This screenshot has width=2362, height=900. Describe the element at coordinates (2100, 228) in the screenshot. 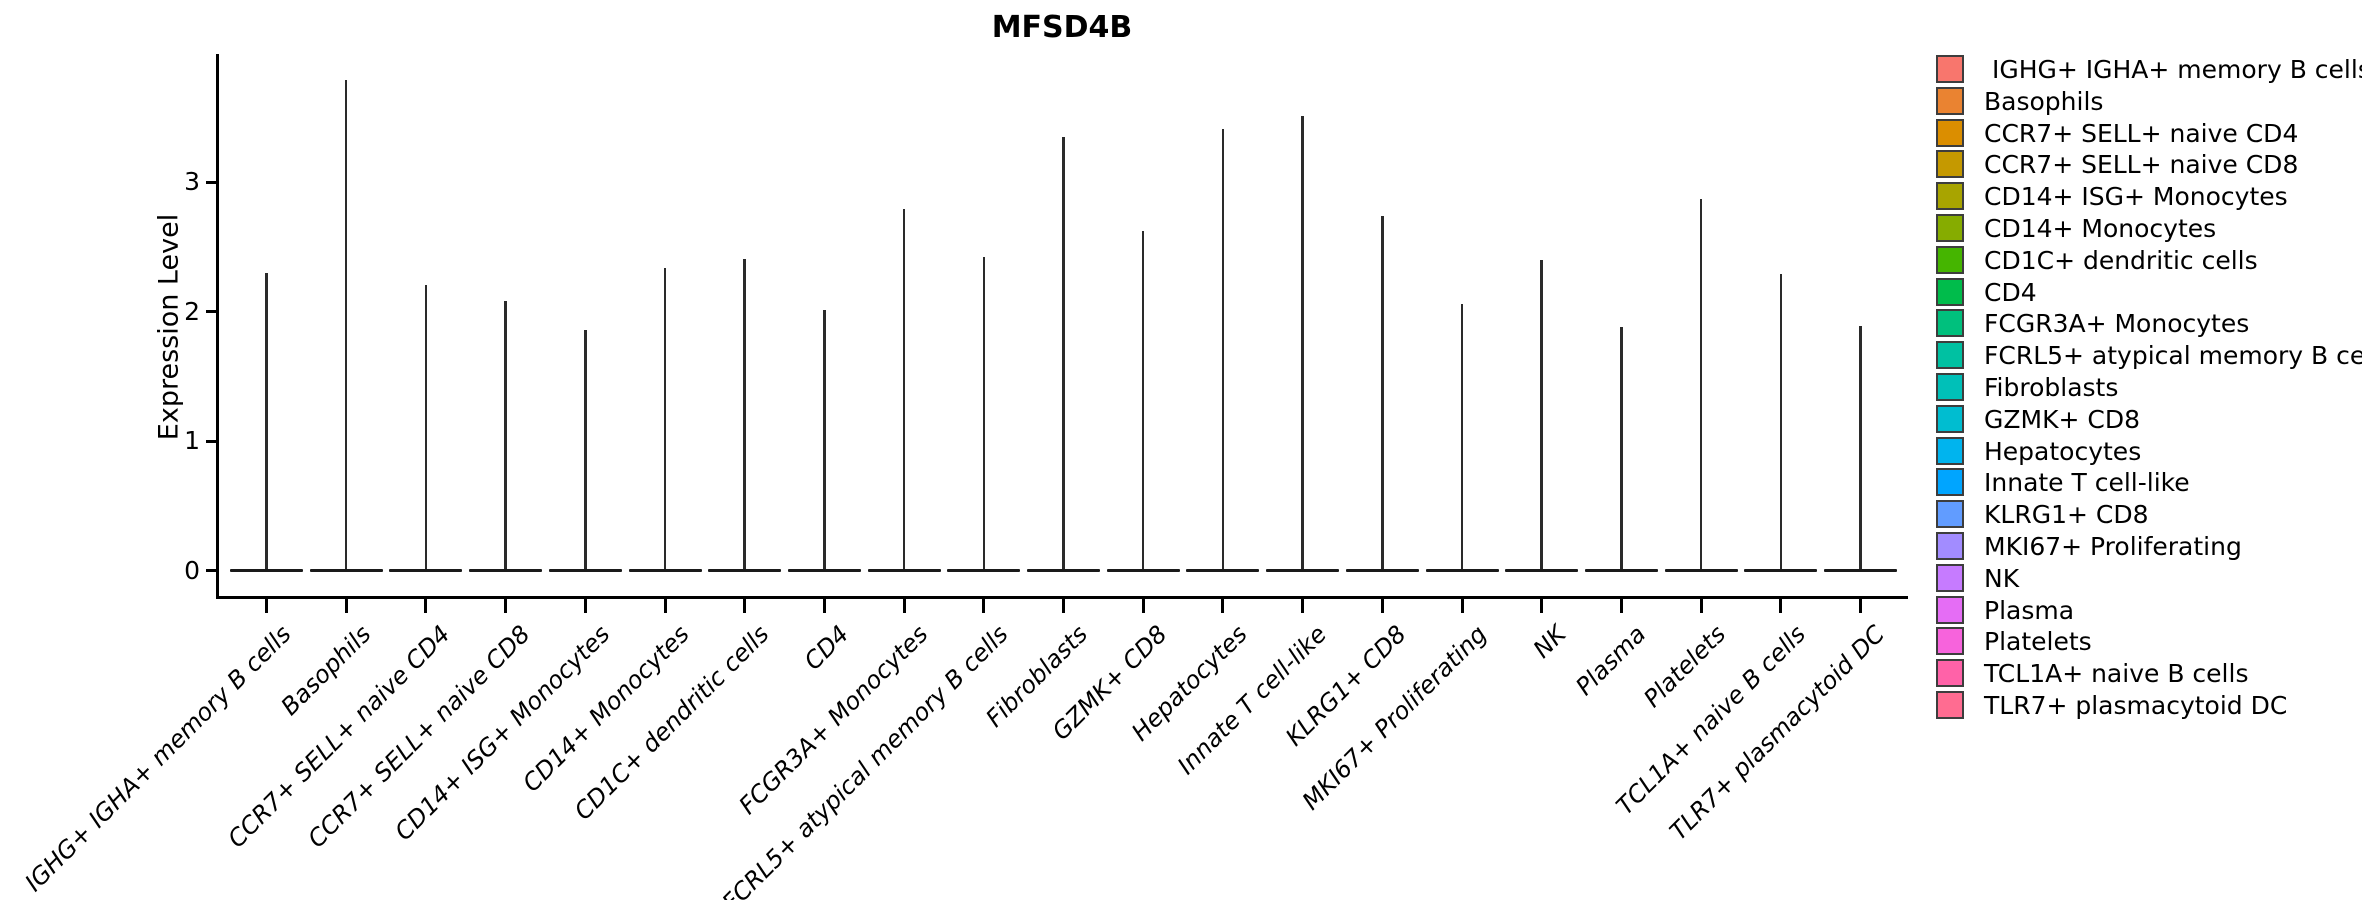

I see `legend-item-label: CD14+ Monocytes` at that location.